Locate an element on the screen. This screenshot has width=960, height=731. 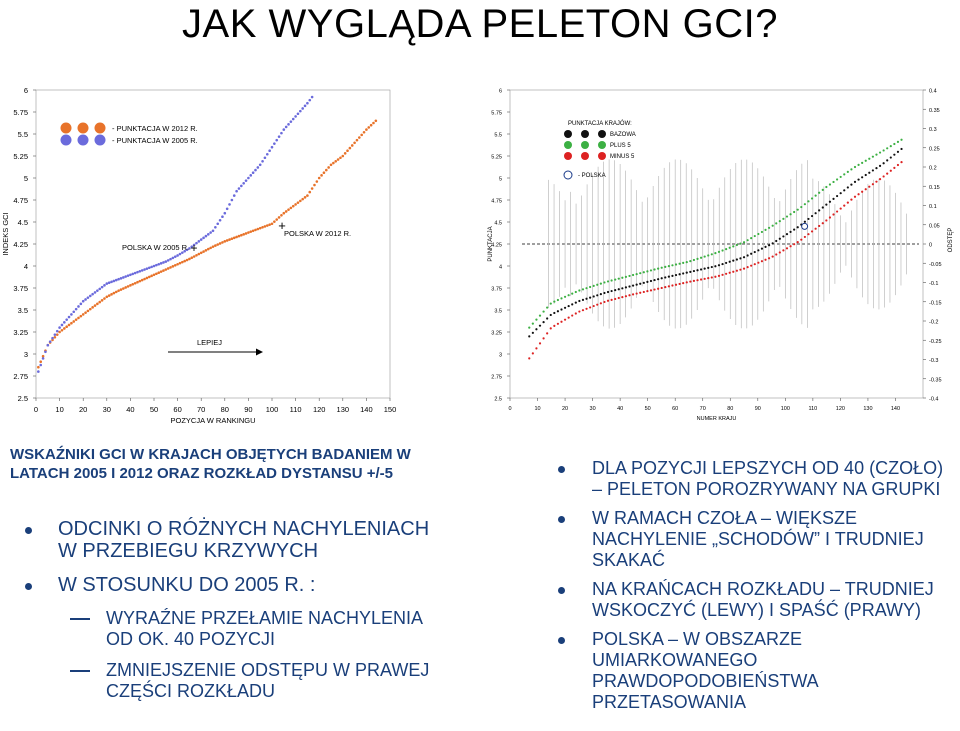
x-tick-label: 30 is located at coordinates (107, 409).